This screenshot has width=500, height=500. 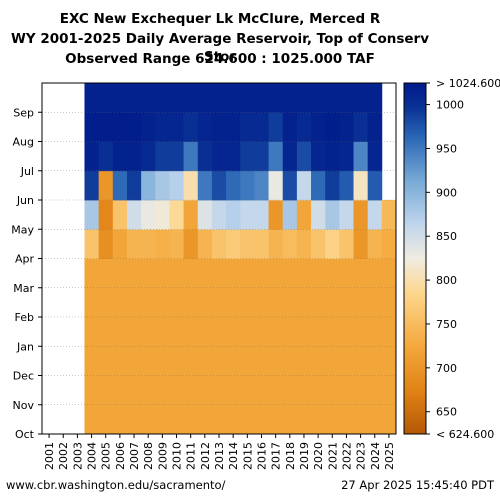 I want to click on footer-timestamp: 27 Apr 2025 15:45:40 PDT, so click(x=417, y=485).